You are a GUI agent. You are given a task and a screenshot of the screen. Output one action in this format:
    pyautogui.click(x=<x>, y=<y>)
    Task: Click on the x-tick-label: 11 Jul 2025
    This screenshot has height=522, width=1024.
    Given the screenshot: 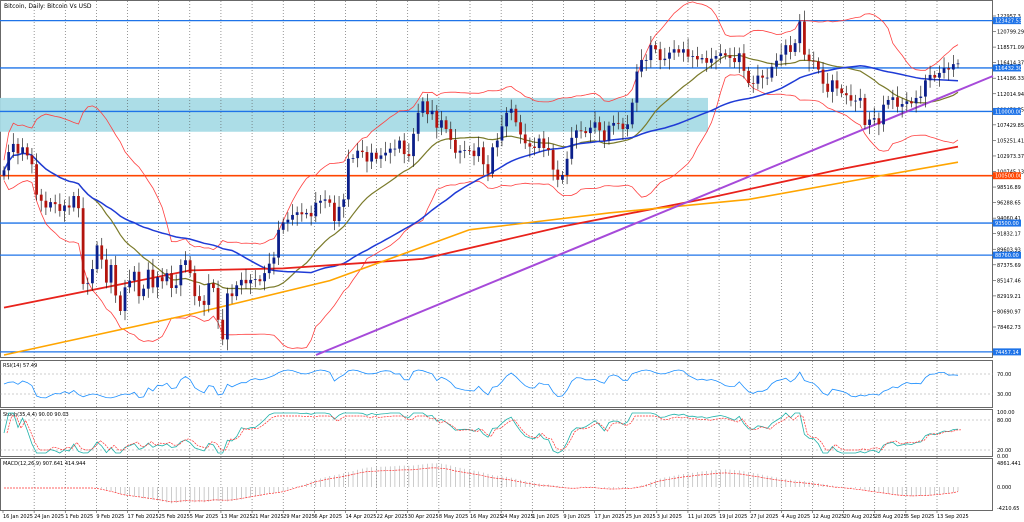 What is the action you would take?
    pyautogui.click(x=702, y=517)
    